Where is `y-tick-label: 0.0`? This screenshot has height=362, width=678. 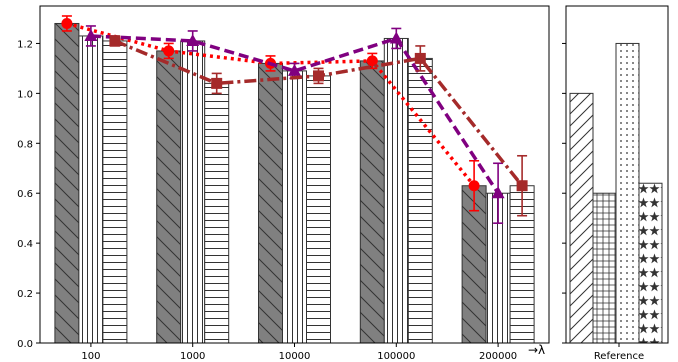 y-tick-label: 0.0 is located at coordinates (25, 344).